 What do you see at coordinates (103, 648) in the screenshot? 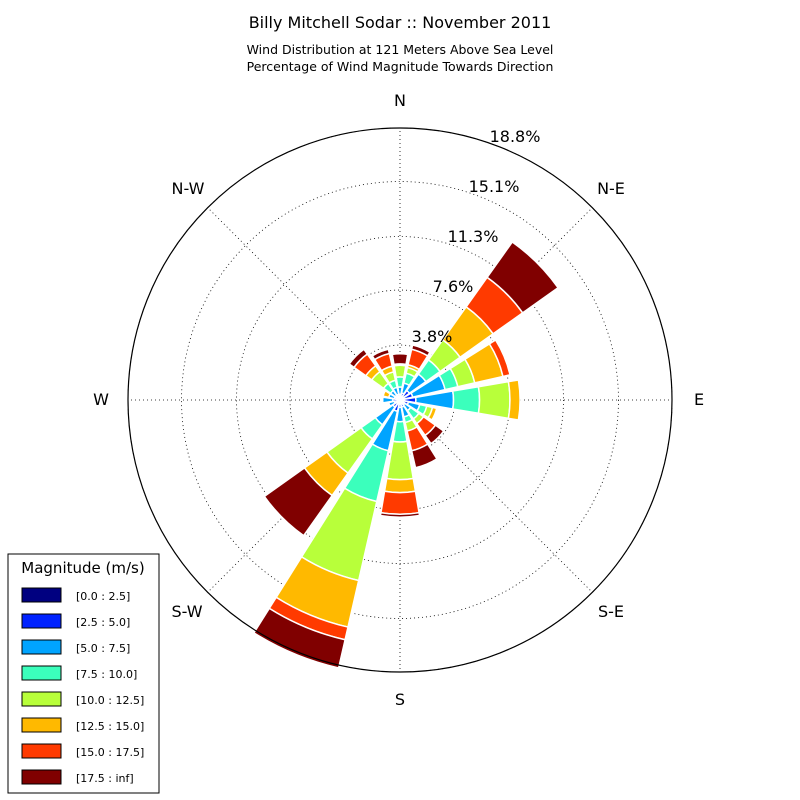
I see `legend-label-2: [5.0 : 7.5]` at bounding box center [103, 648].